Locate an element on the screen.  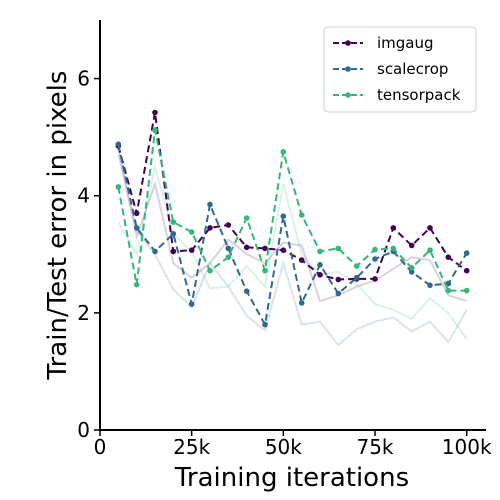
legend-label-scalecrop: scalecrop is located at coordinates (412, 69).